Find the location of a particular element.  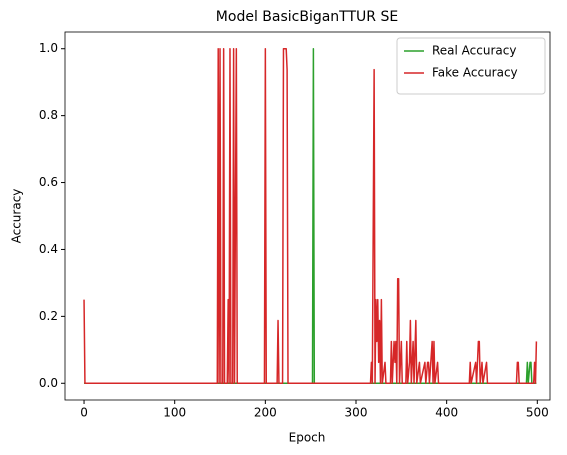

x-axis-label: Epoch is located at coordinates (307, 438).